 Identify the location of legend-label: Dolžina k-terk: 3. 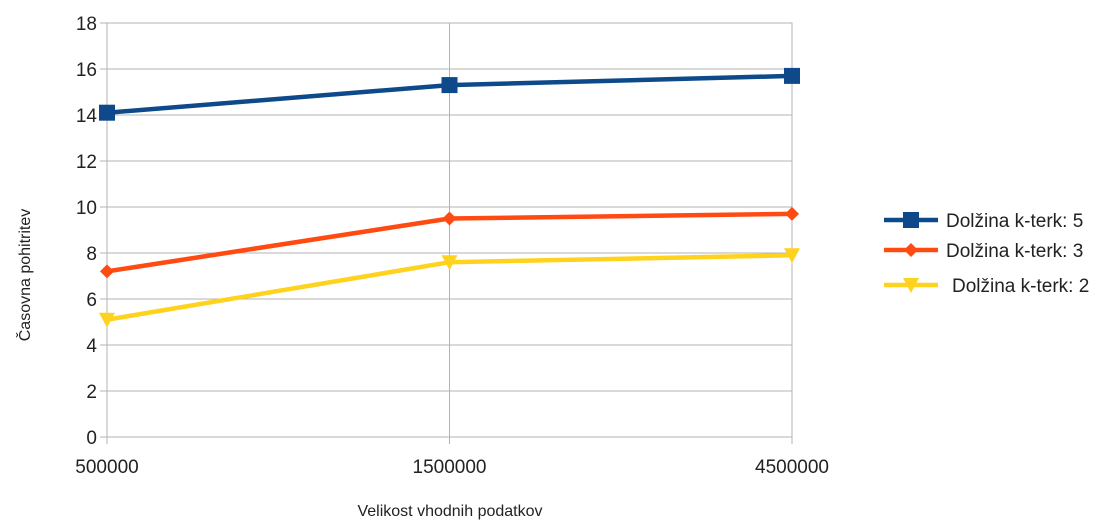
(1014, 251).